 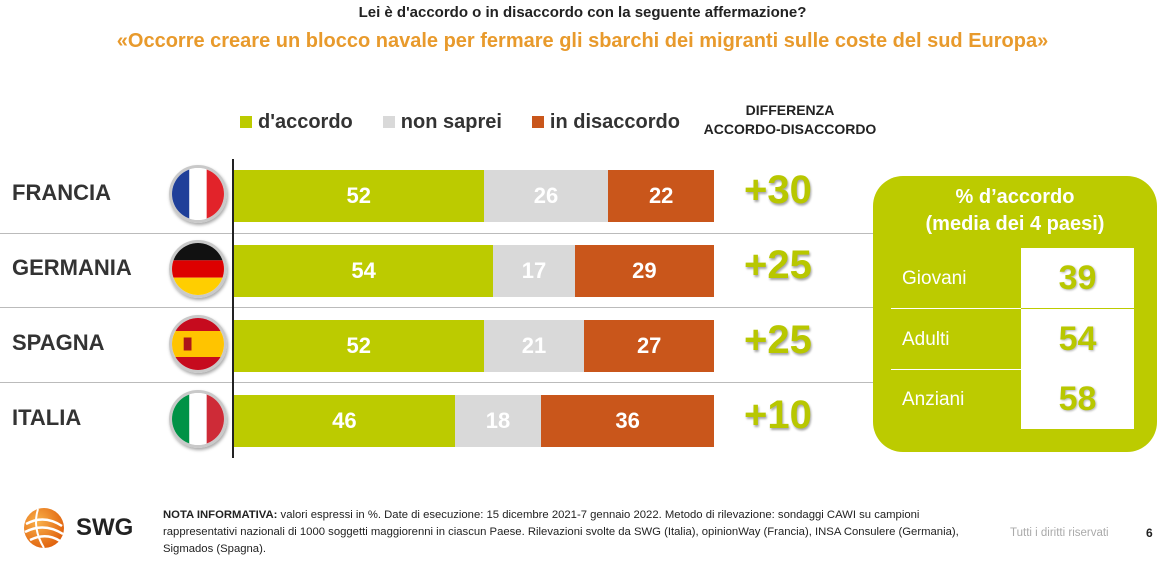 I want to click on spain-flag-icon, so click(x=198, y=344).